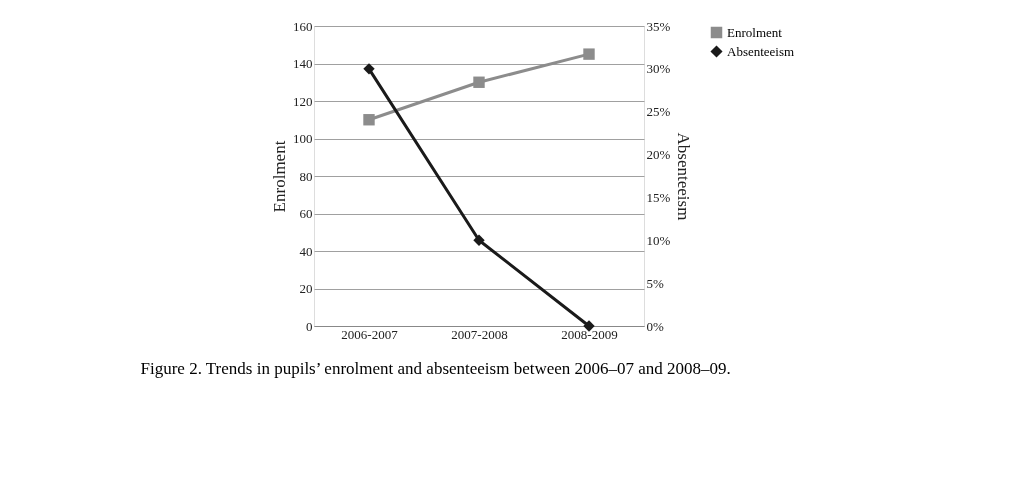 This screenshot has width=1035, height=480. What do you see at coordinates (684, 176) in the screenshot?
I see `y2-axis-title: Absenteeism` at bounding box center [684, 176].